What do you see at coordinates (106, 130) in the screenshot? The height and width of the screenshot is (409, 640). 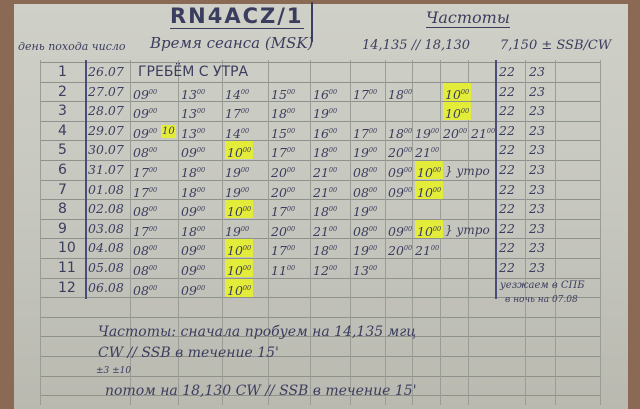 I see `row-date: 29.07` at bounding box center [106, 130].